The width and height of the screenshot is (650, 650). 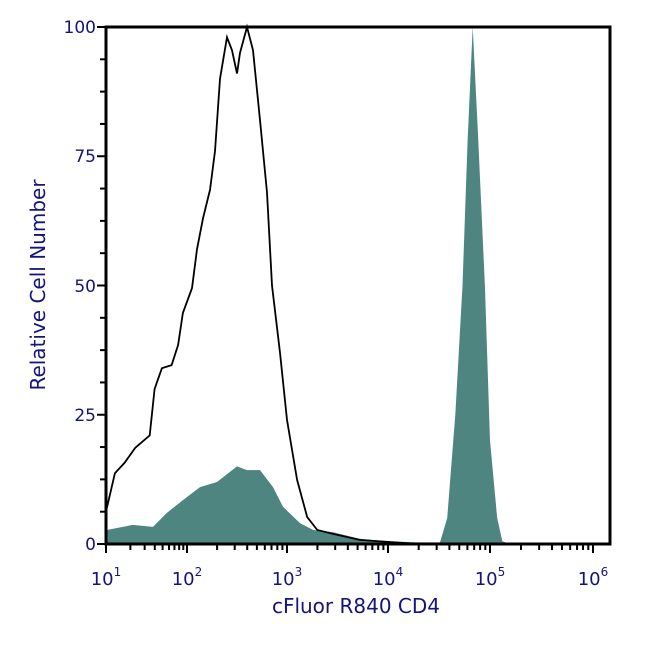 I want to click on x-tick-label: 10⁴, so click(x=388, y=577).